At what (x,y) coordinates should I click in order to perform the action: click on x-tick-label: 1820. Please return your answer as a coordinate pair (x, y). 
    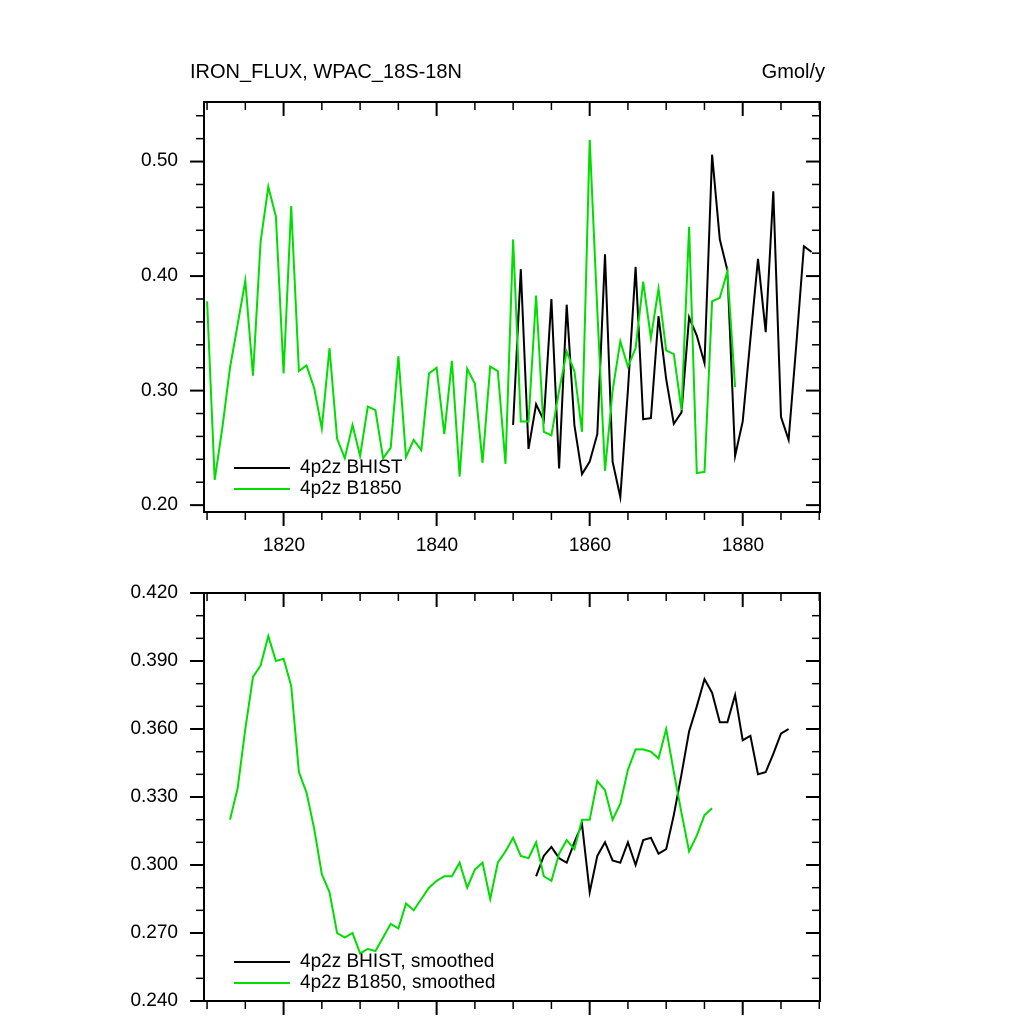
    Looking at the image, I should click on (284, 545).